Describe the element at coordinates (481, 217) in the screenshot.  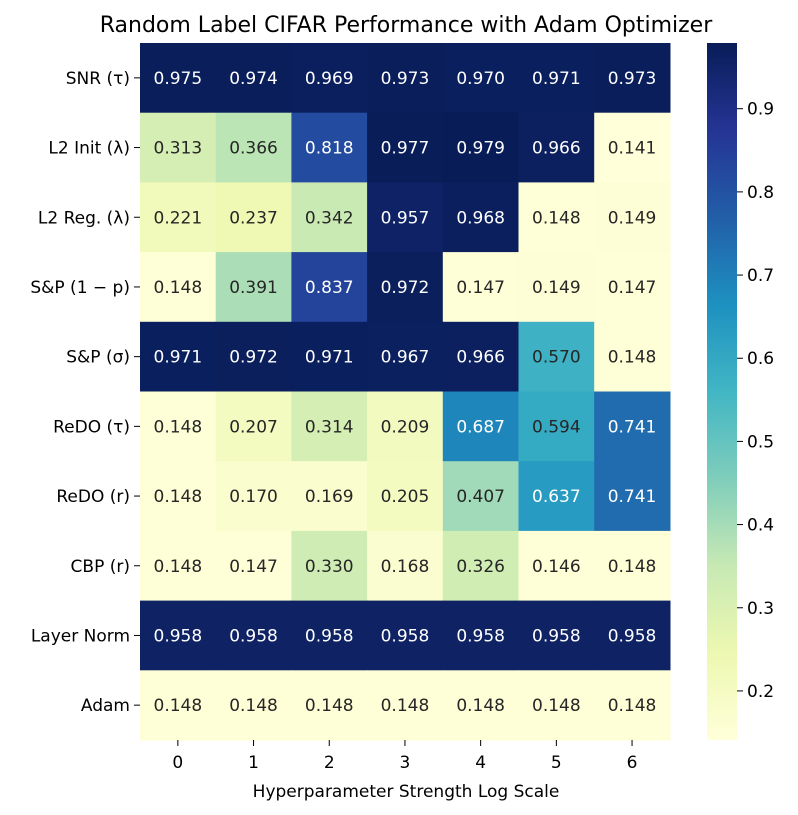
I see `heatmap-cell-r2-c4` at that location.